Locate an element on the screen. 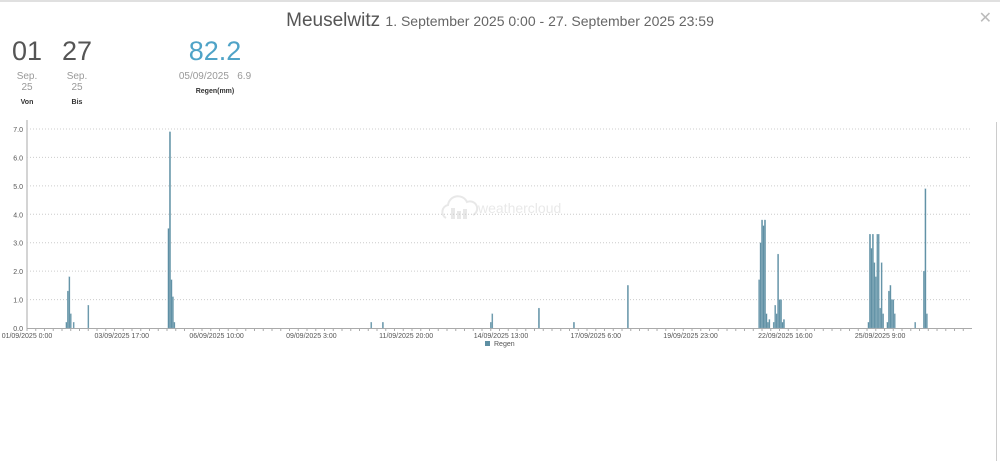 Image resolution: width=1000 pixels, height=463 pixels. stat-value: 82.2 is located at coordinates (215, 51).